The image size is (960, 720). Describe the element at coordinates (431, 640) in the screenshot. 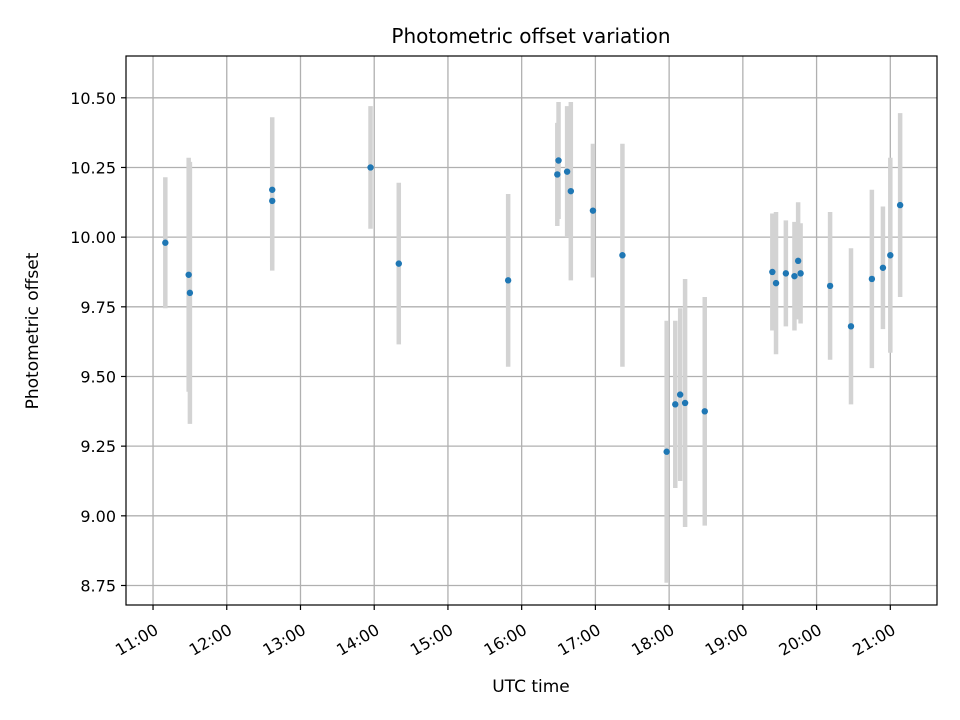

I see `x-tick-label: 15:00` at that location.